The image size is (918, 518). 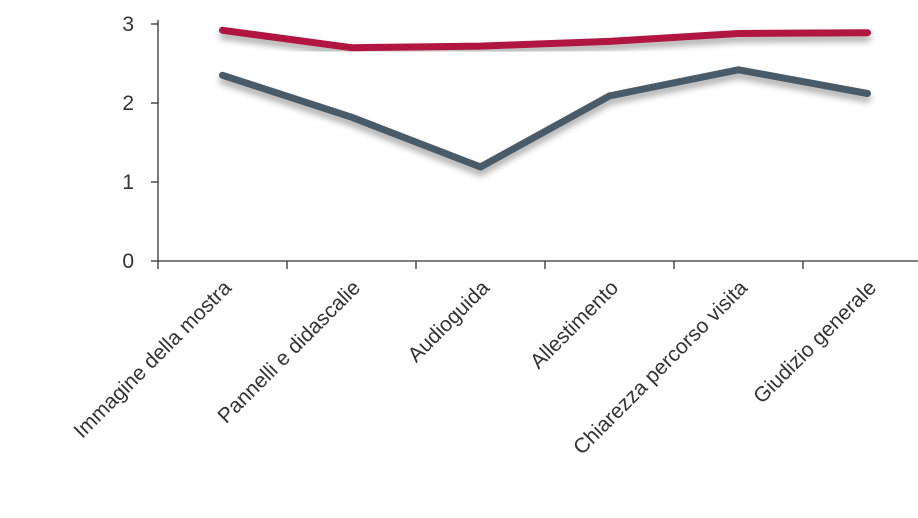 What do you see at coordinates (128, 261) in the screenshot?
I see `y-tick-label: 0` at bounding box center [128, 261].